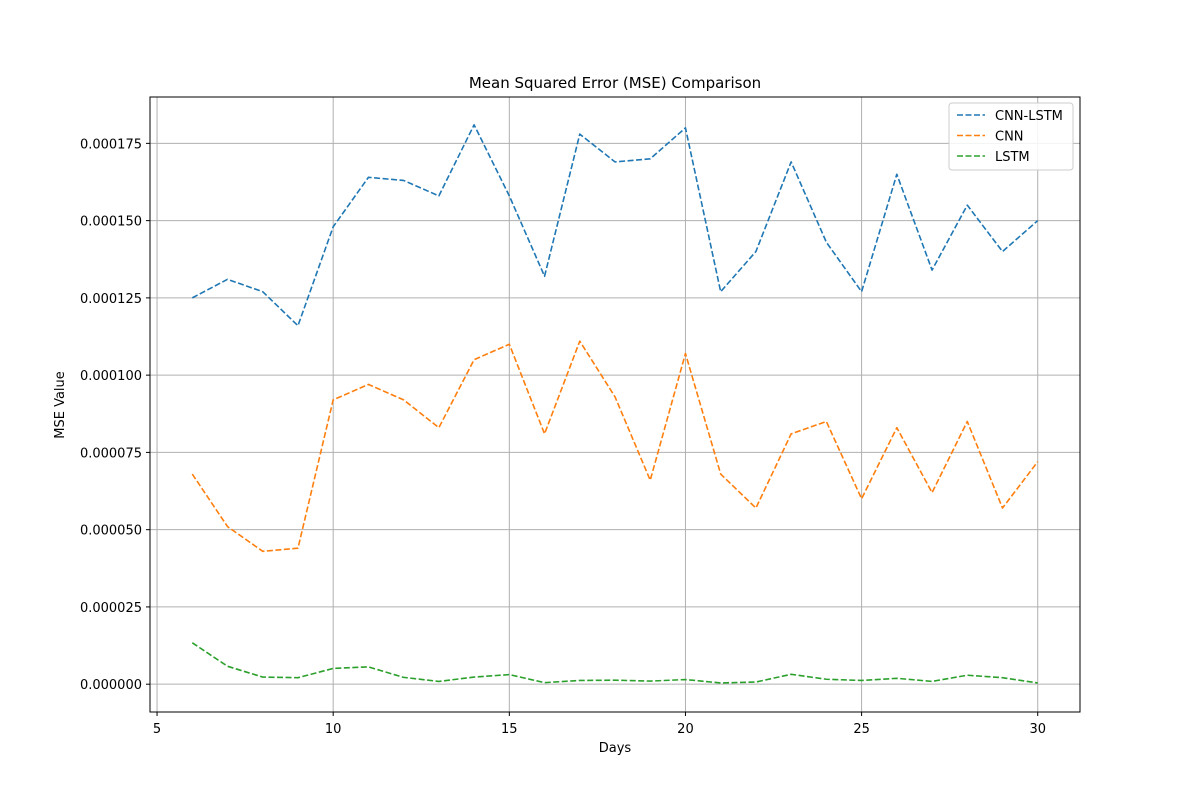  What do you see at coordinates (111, 376) in the screenshot?
I see `y-tick-label: 0.000100` at bounding box center [111, 376].